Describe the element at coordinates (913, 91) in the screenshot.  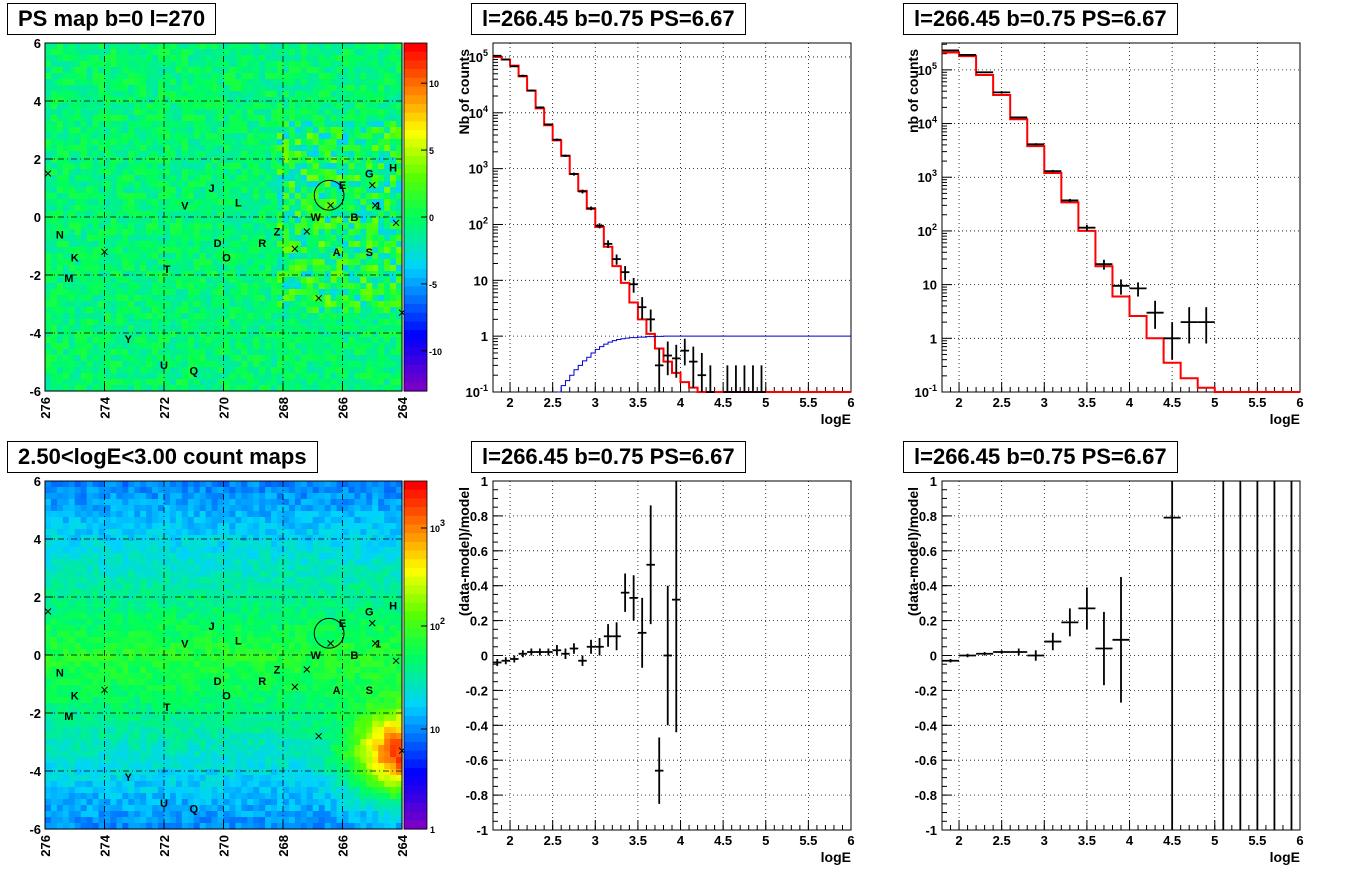
I see `y-axis-label: nb of counts` at that location.